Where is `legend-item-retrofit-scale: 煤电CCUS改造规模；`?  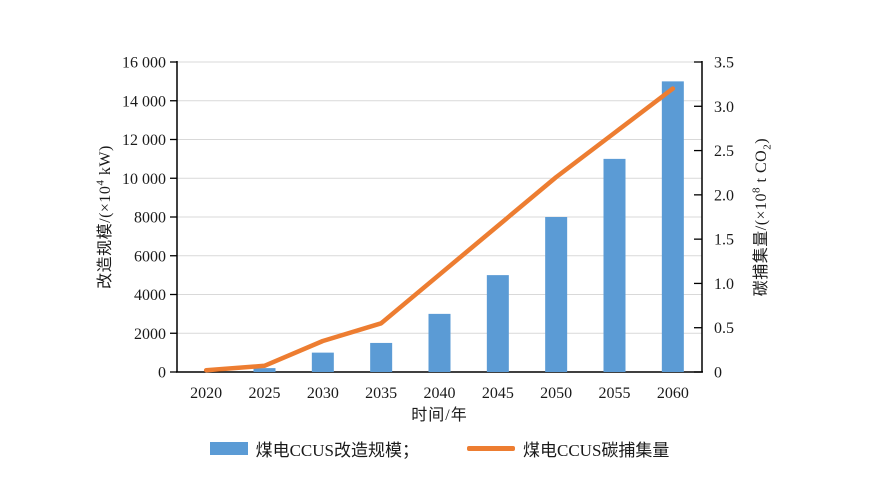
legend-item-retrofit-scale: 煤电CCUS改造规模； is located at coordinates (314, 448).